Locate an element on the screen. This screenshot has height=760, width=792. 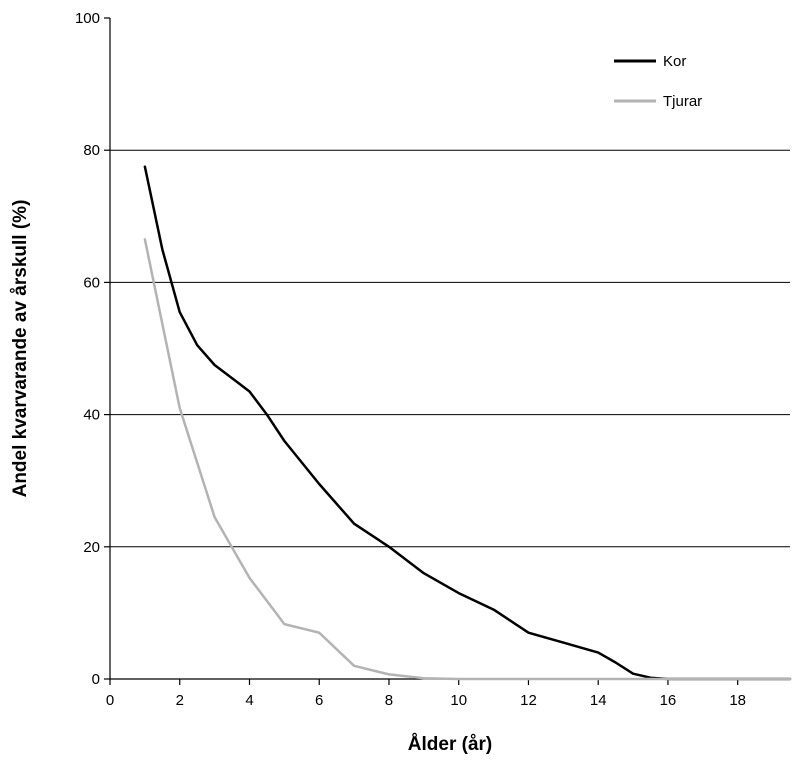
x-tick-label-12: 12 is located at coordinates (528, 700).